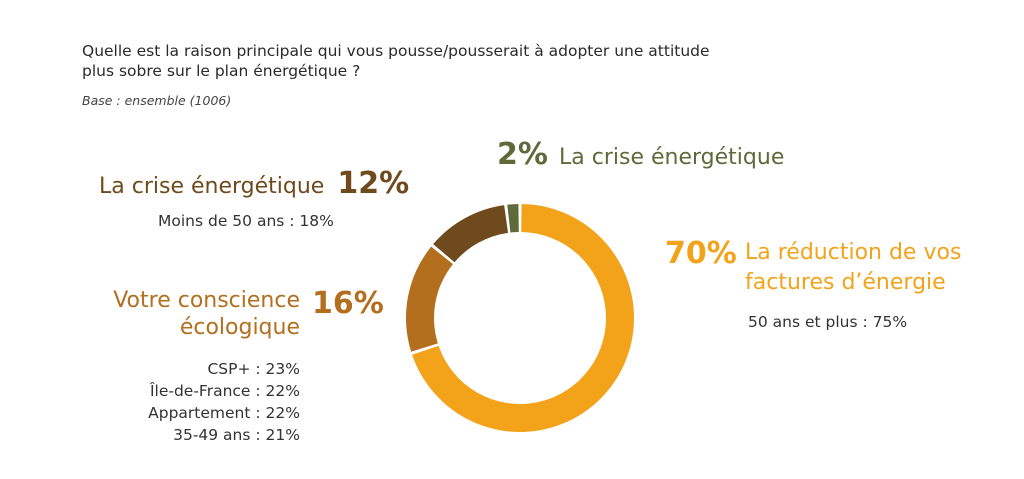  I want to click on label-crise-2: 2% La crise énergétique, so click(640, 154).